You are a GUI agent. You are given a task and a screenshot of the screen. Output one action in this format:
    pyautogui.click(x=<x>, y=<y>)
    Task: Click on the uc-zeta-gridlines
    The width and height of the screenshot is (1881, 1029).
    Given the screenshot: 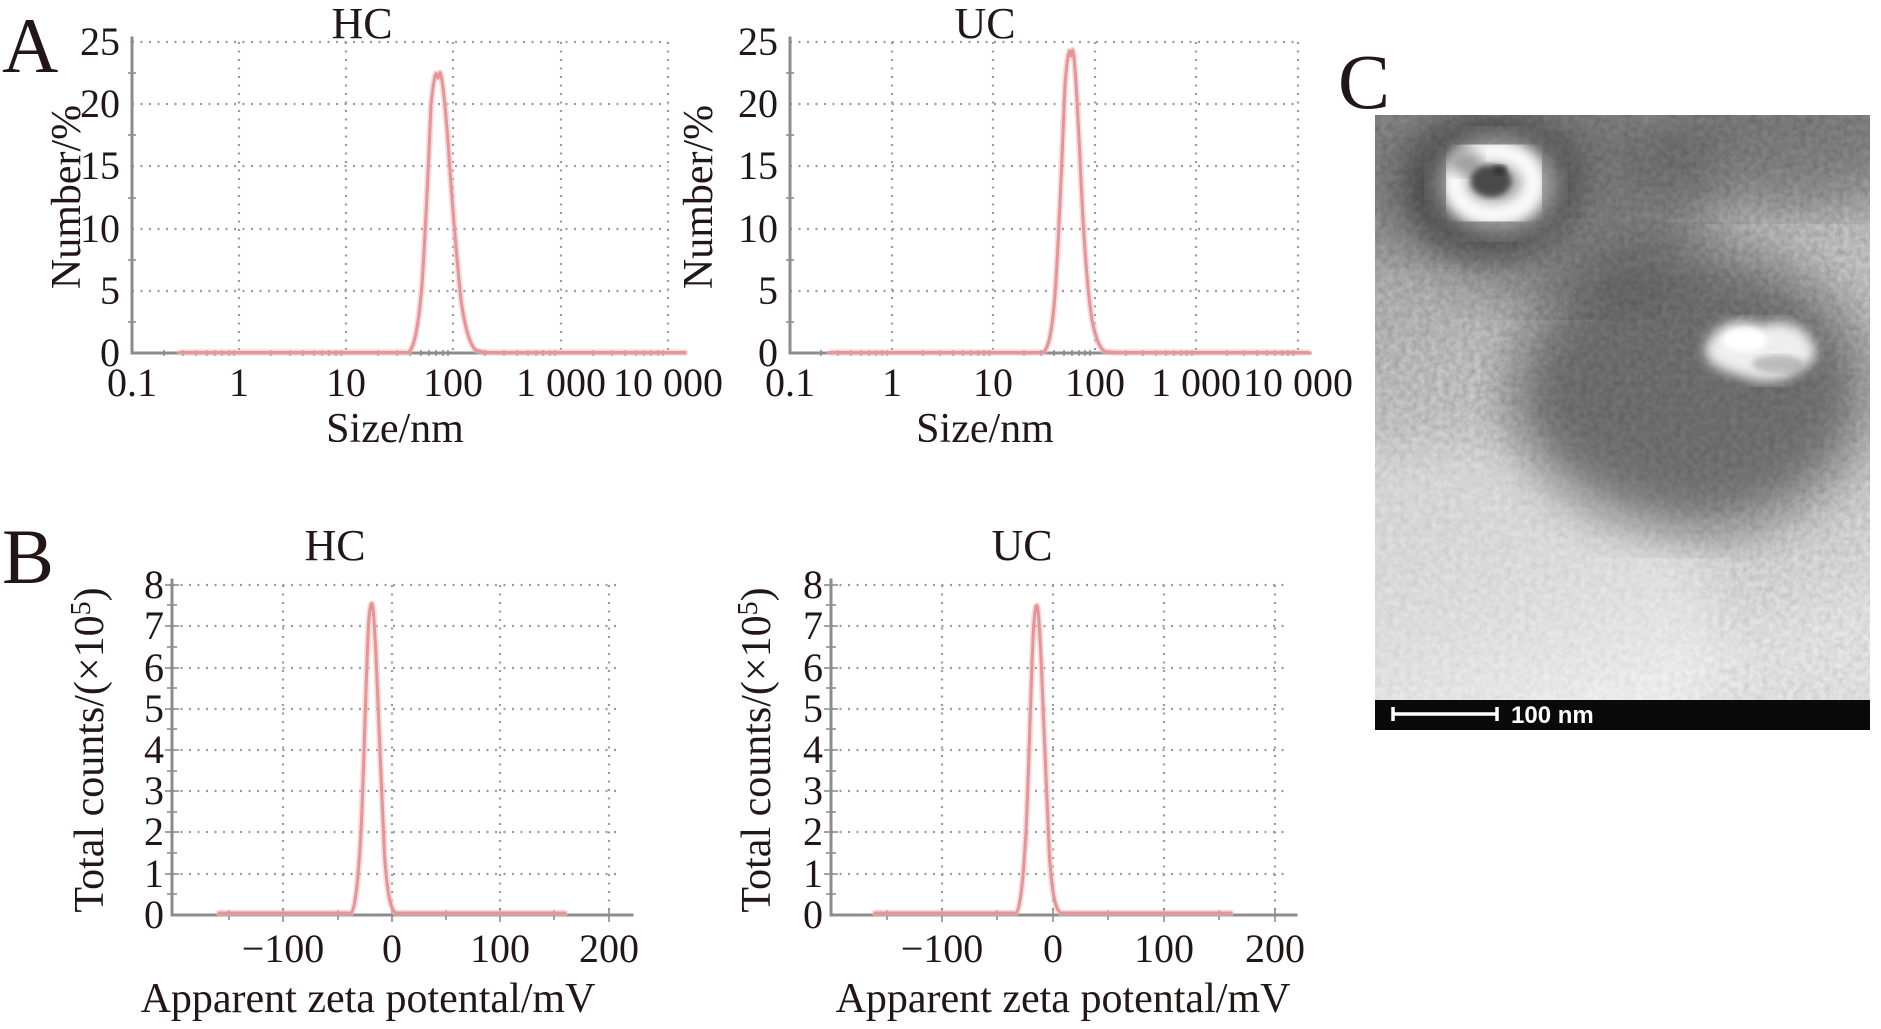 What is the action you would take?
    pyautogui.click(x=1060, y=749)
    